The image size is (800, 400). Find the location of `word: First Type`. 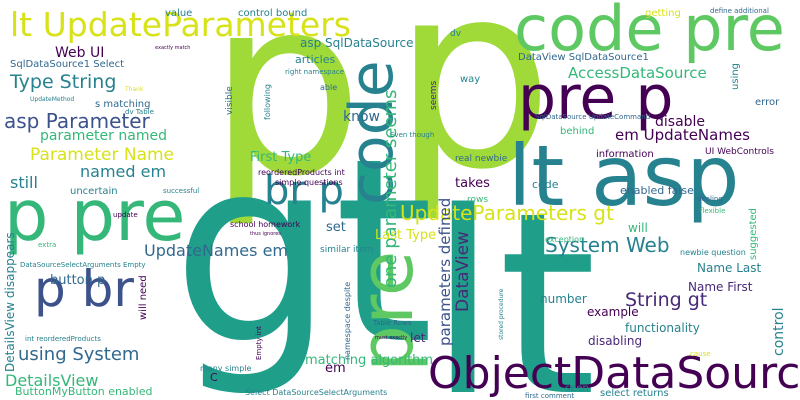

word: First Type is located at coordinates (280, 157).